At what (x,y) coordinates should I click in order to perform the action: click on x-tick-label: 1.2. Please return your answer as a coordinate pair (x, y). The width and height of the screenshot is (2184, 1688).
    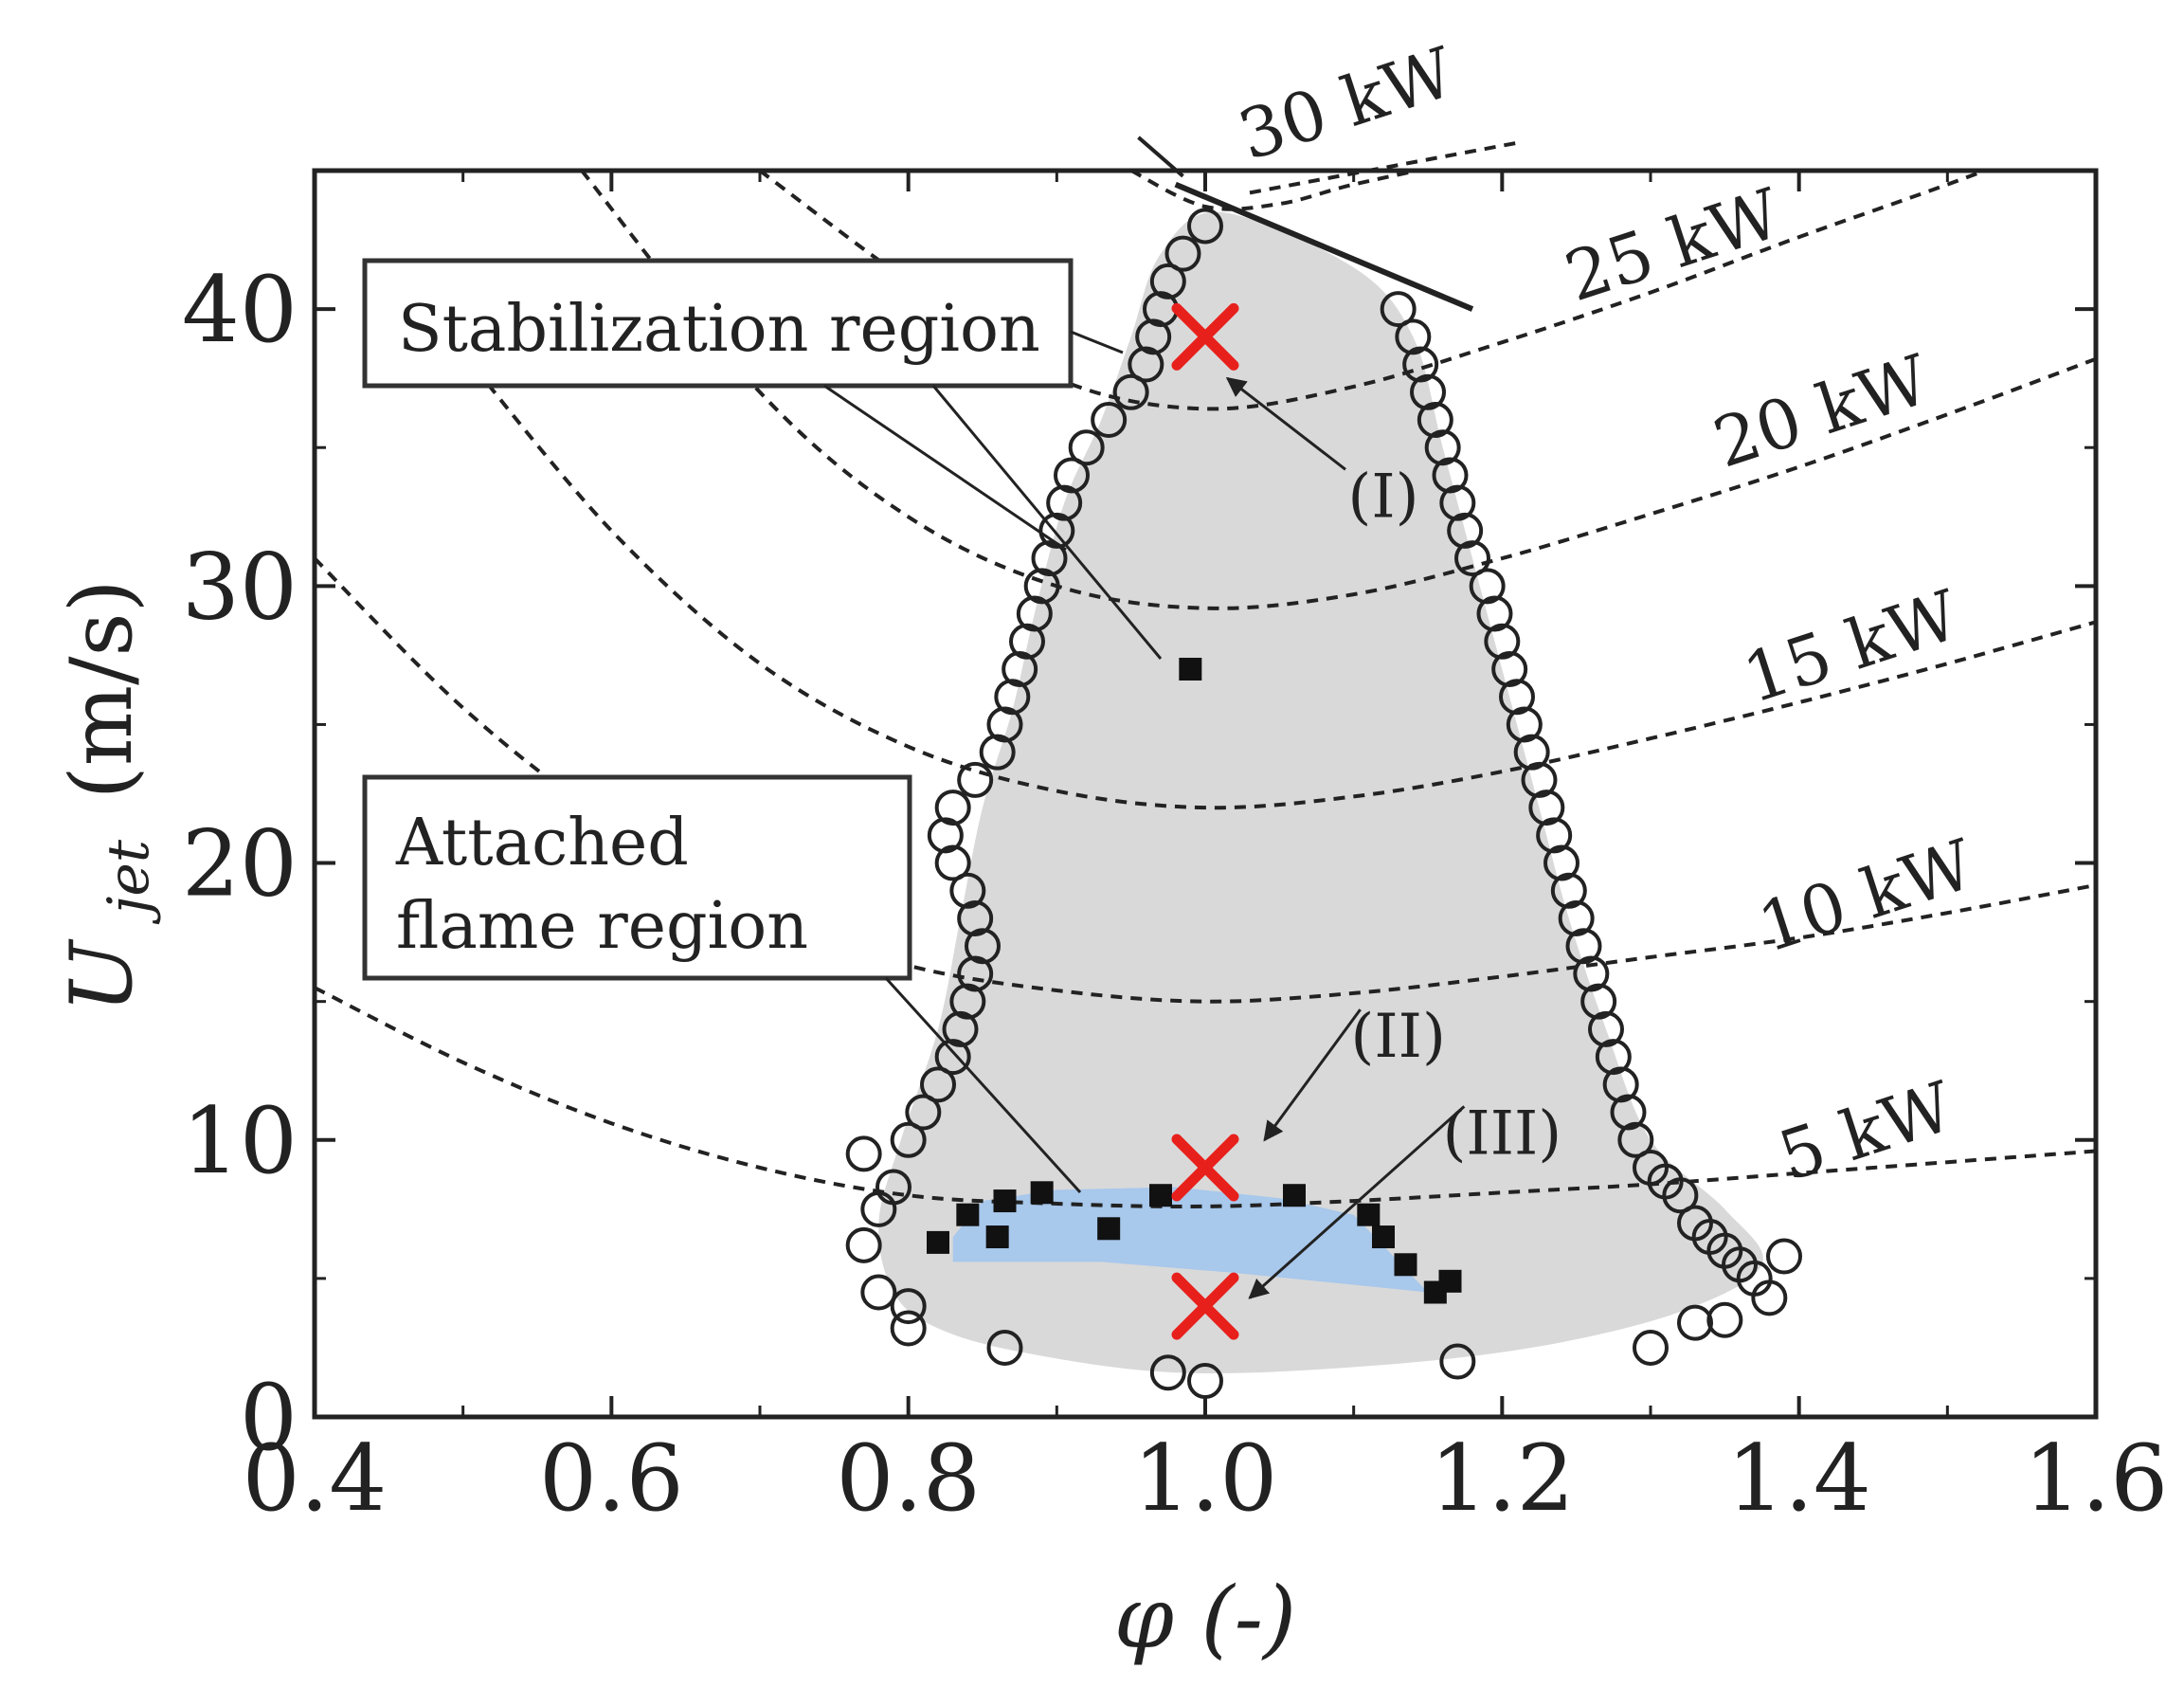
    Looking at the image, I should click on (1502, 1478).